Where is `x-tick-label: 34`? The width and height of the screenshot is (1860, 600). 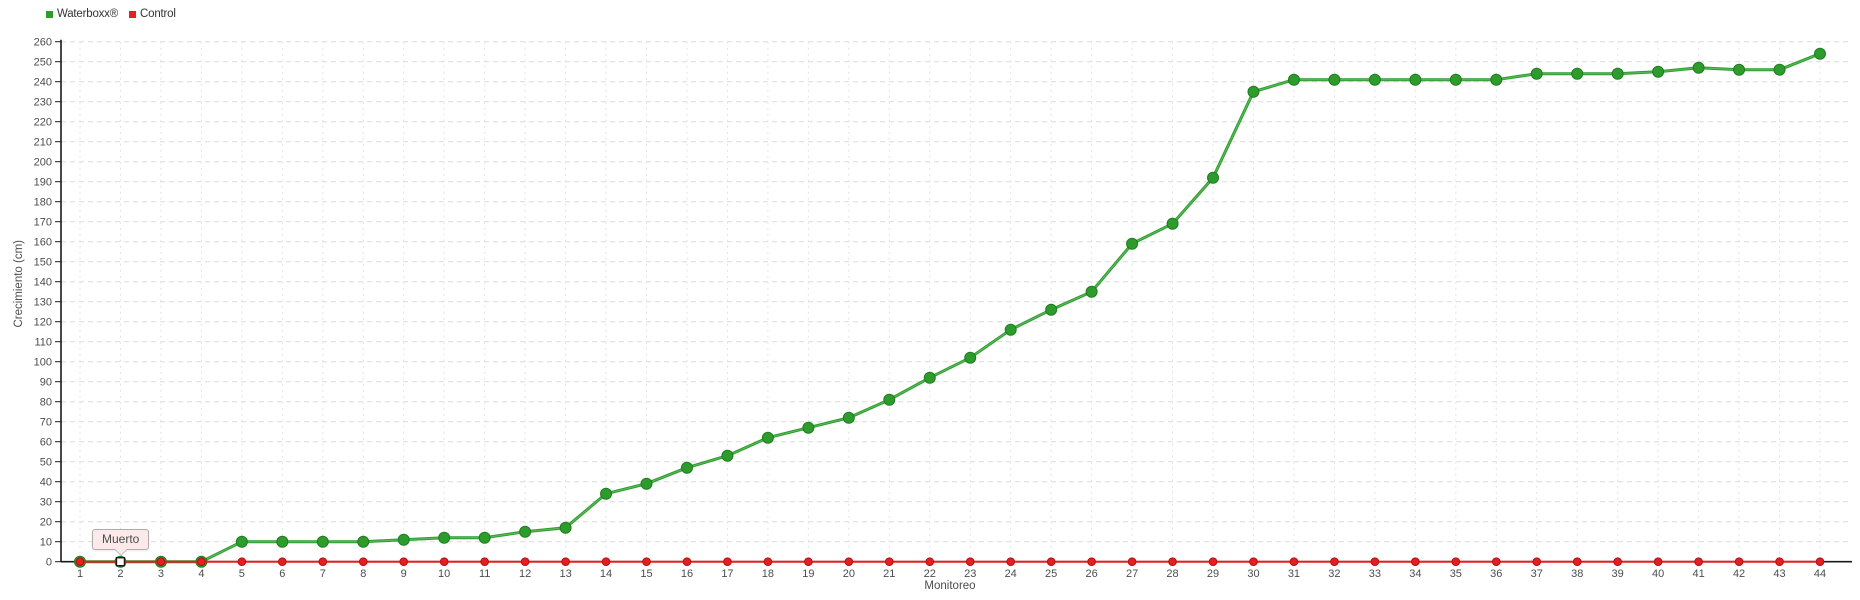 x-tick-label: 34 is located at coordinates (1415, 574).